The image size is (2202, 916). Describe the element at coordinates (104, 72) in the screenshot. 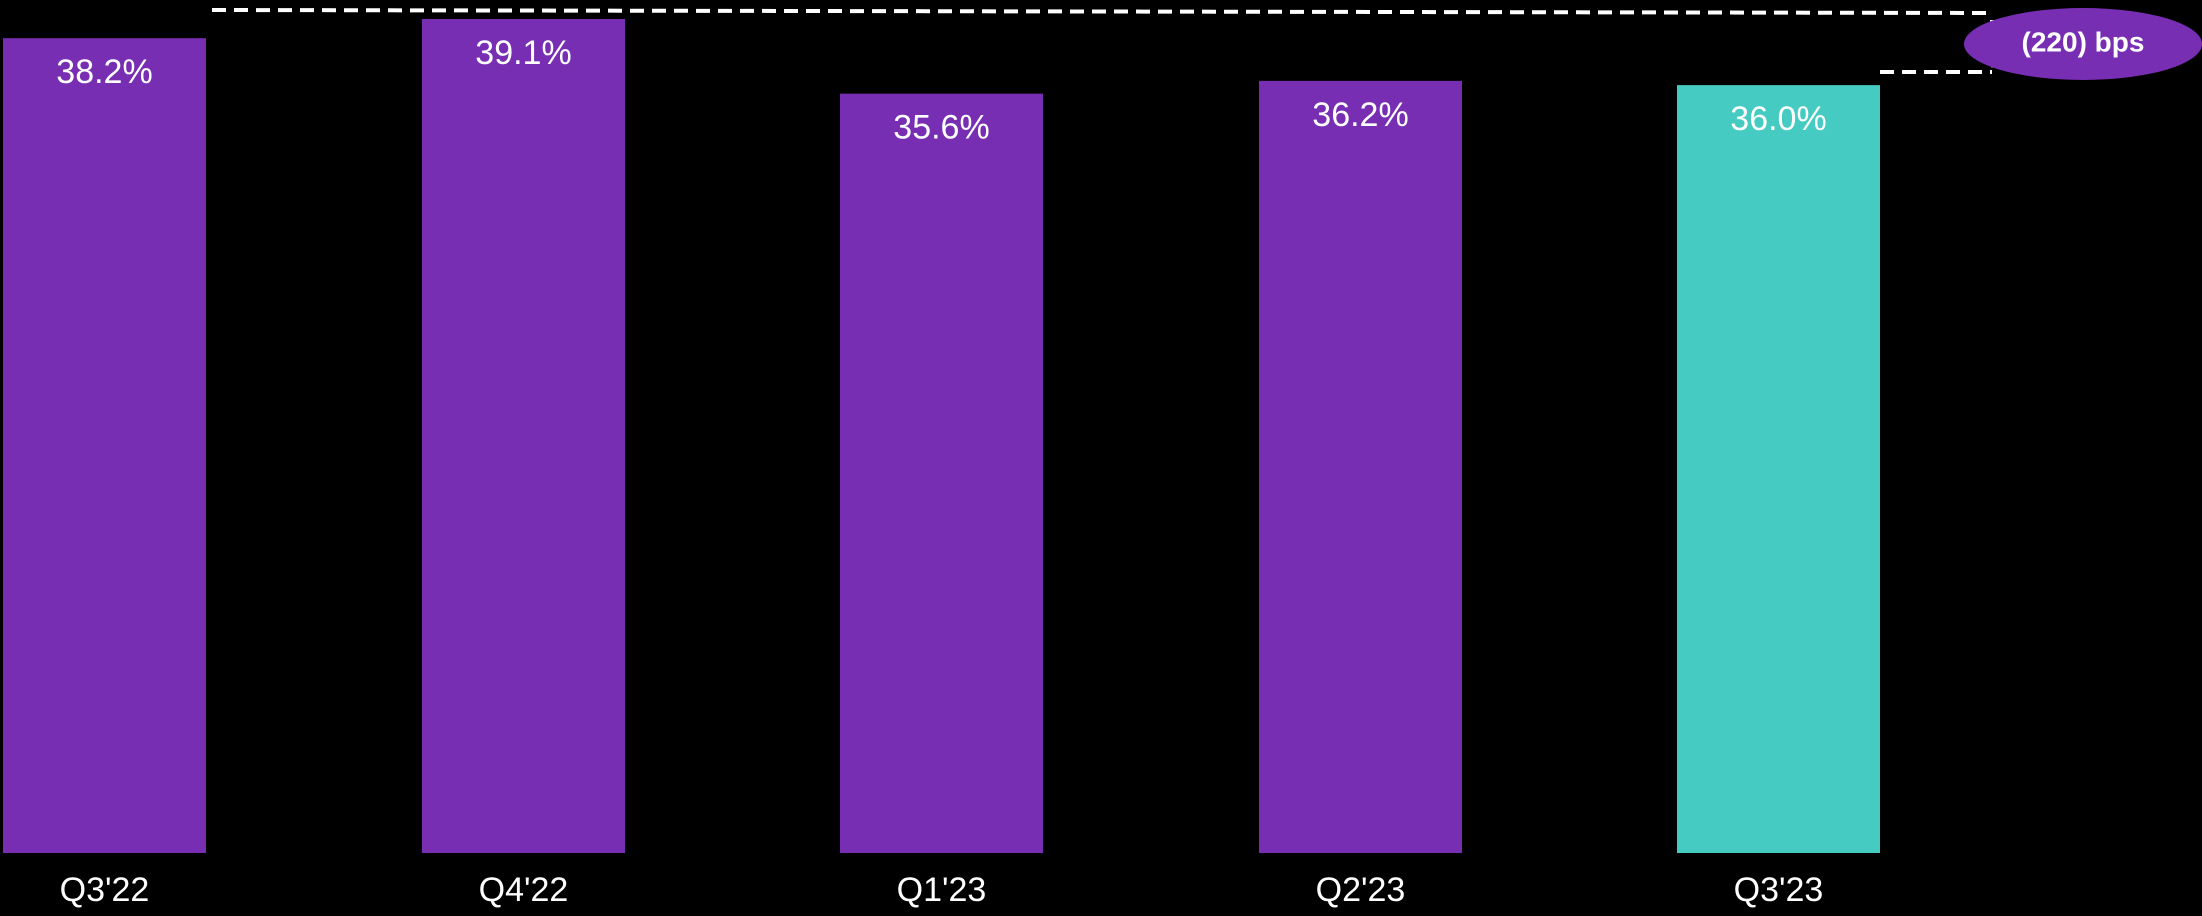

I see `value-label-0: 38.2%` at that location.